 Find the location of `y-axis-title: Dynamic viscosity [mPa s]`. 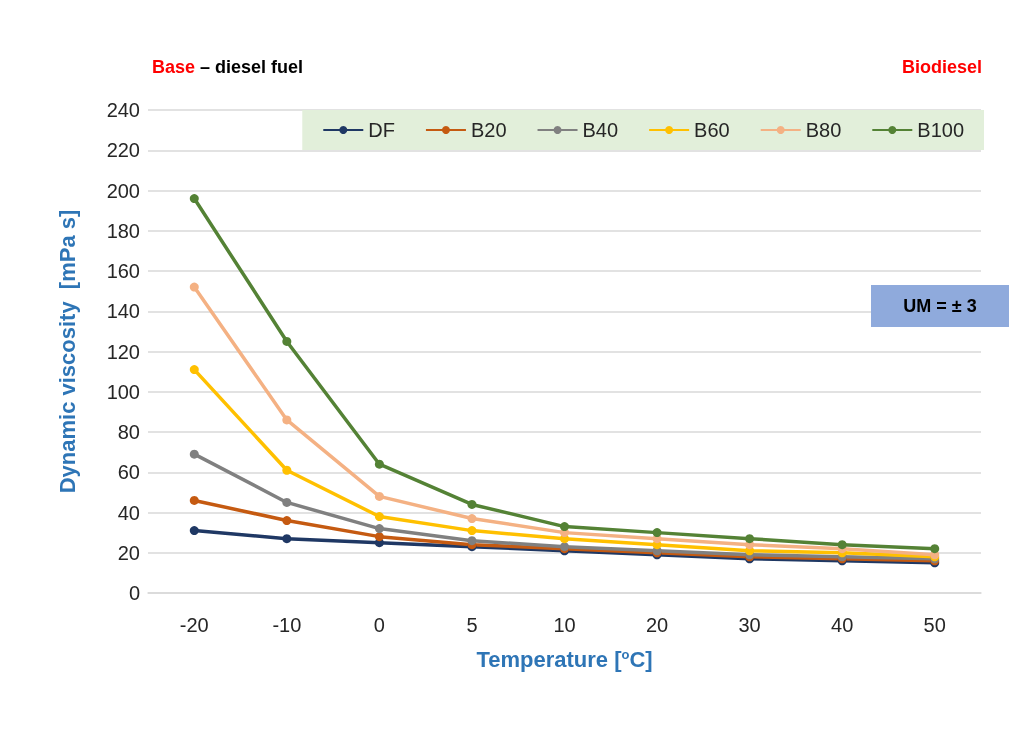

y-axis-title: Dynamic viscosity [mPa s] is located at coordinates (67, 351).